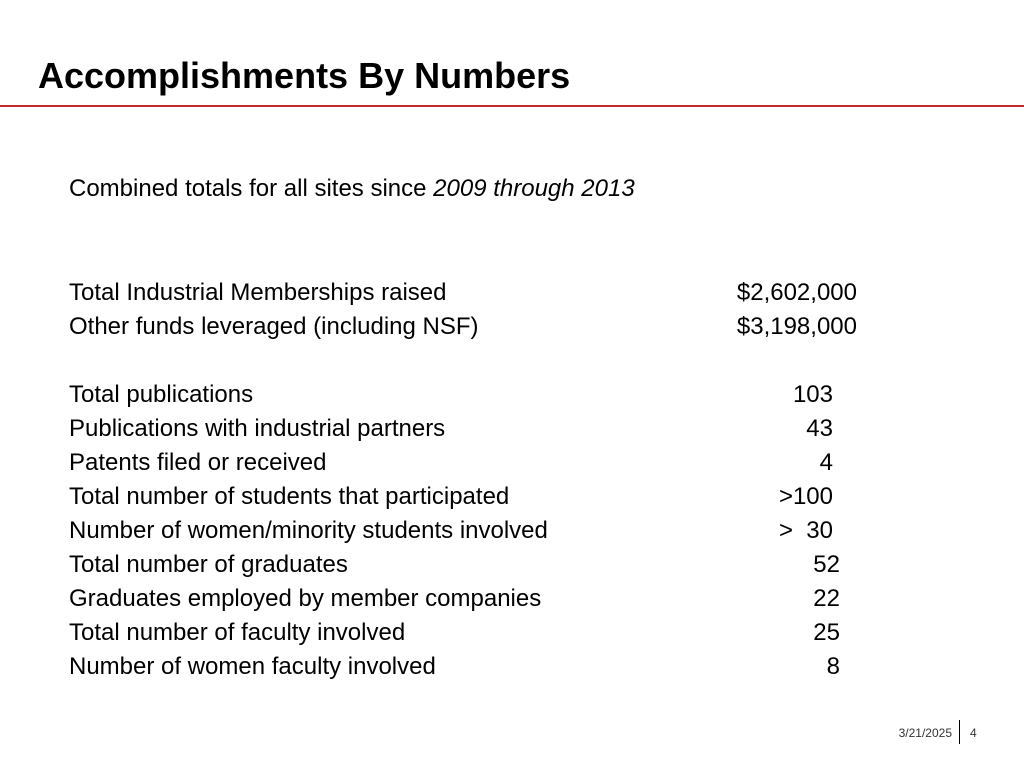 This screenshot has height=768, width=1024. I want to click on slide-title: Accomplishments By Numbers, so click(304, 75).